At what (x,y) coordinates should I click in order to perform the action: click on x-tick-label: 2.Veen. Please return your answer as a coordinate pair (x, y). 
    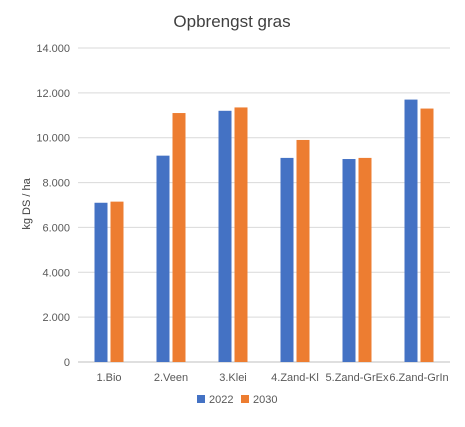
    Looking at the image, I should click on (171, 378).